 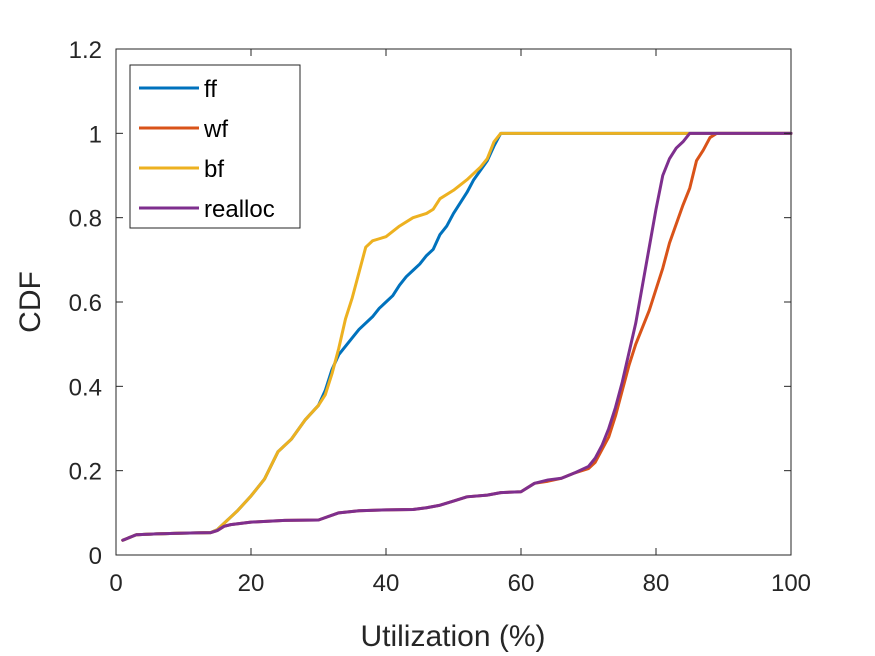 What do you see at coordinates (791, 583) in the screenshot?
I see `x-tick-label: 100` at bounding box center [791, 583].